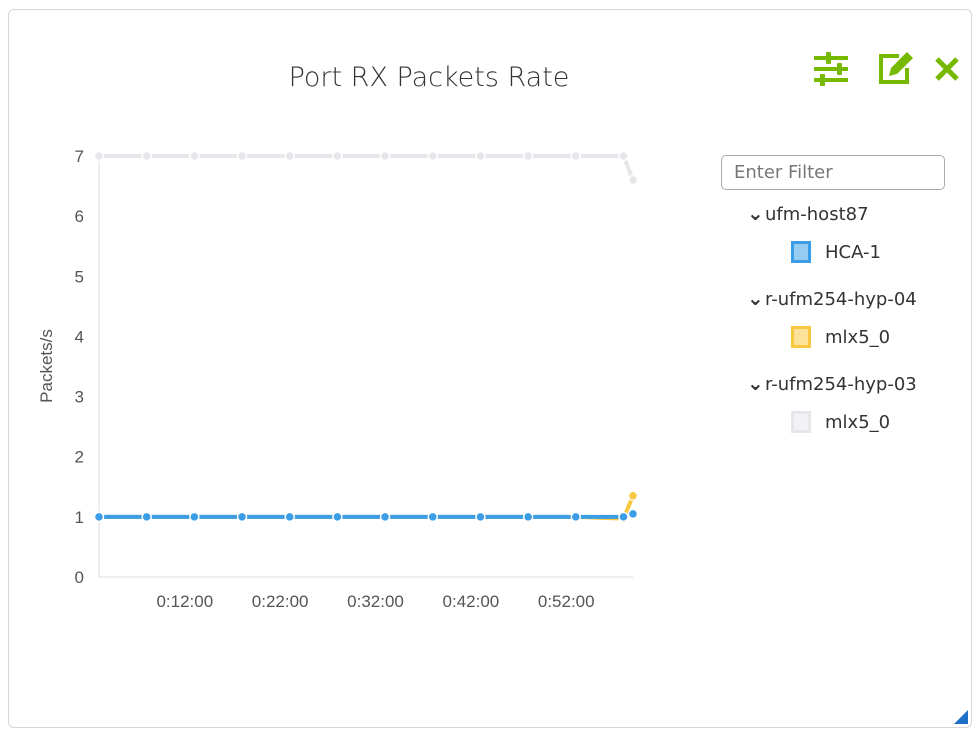 This screenshot has width=975, height=732. Describe the element at coordinates (375, 601) in the screenshot. I see `x-tick-label: 0:32:00` at that location.